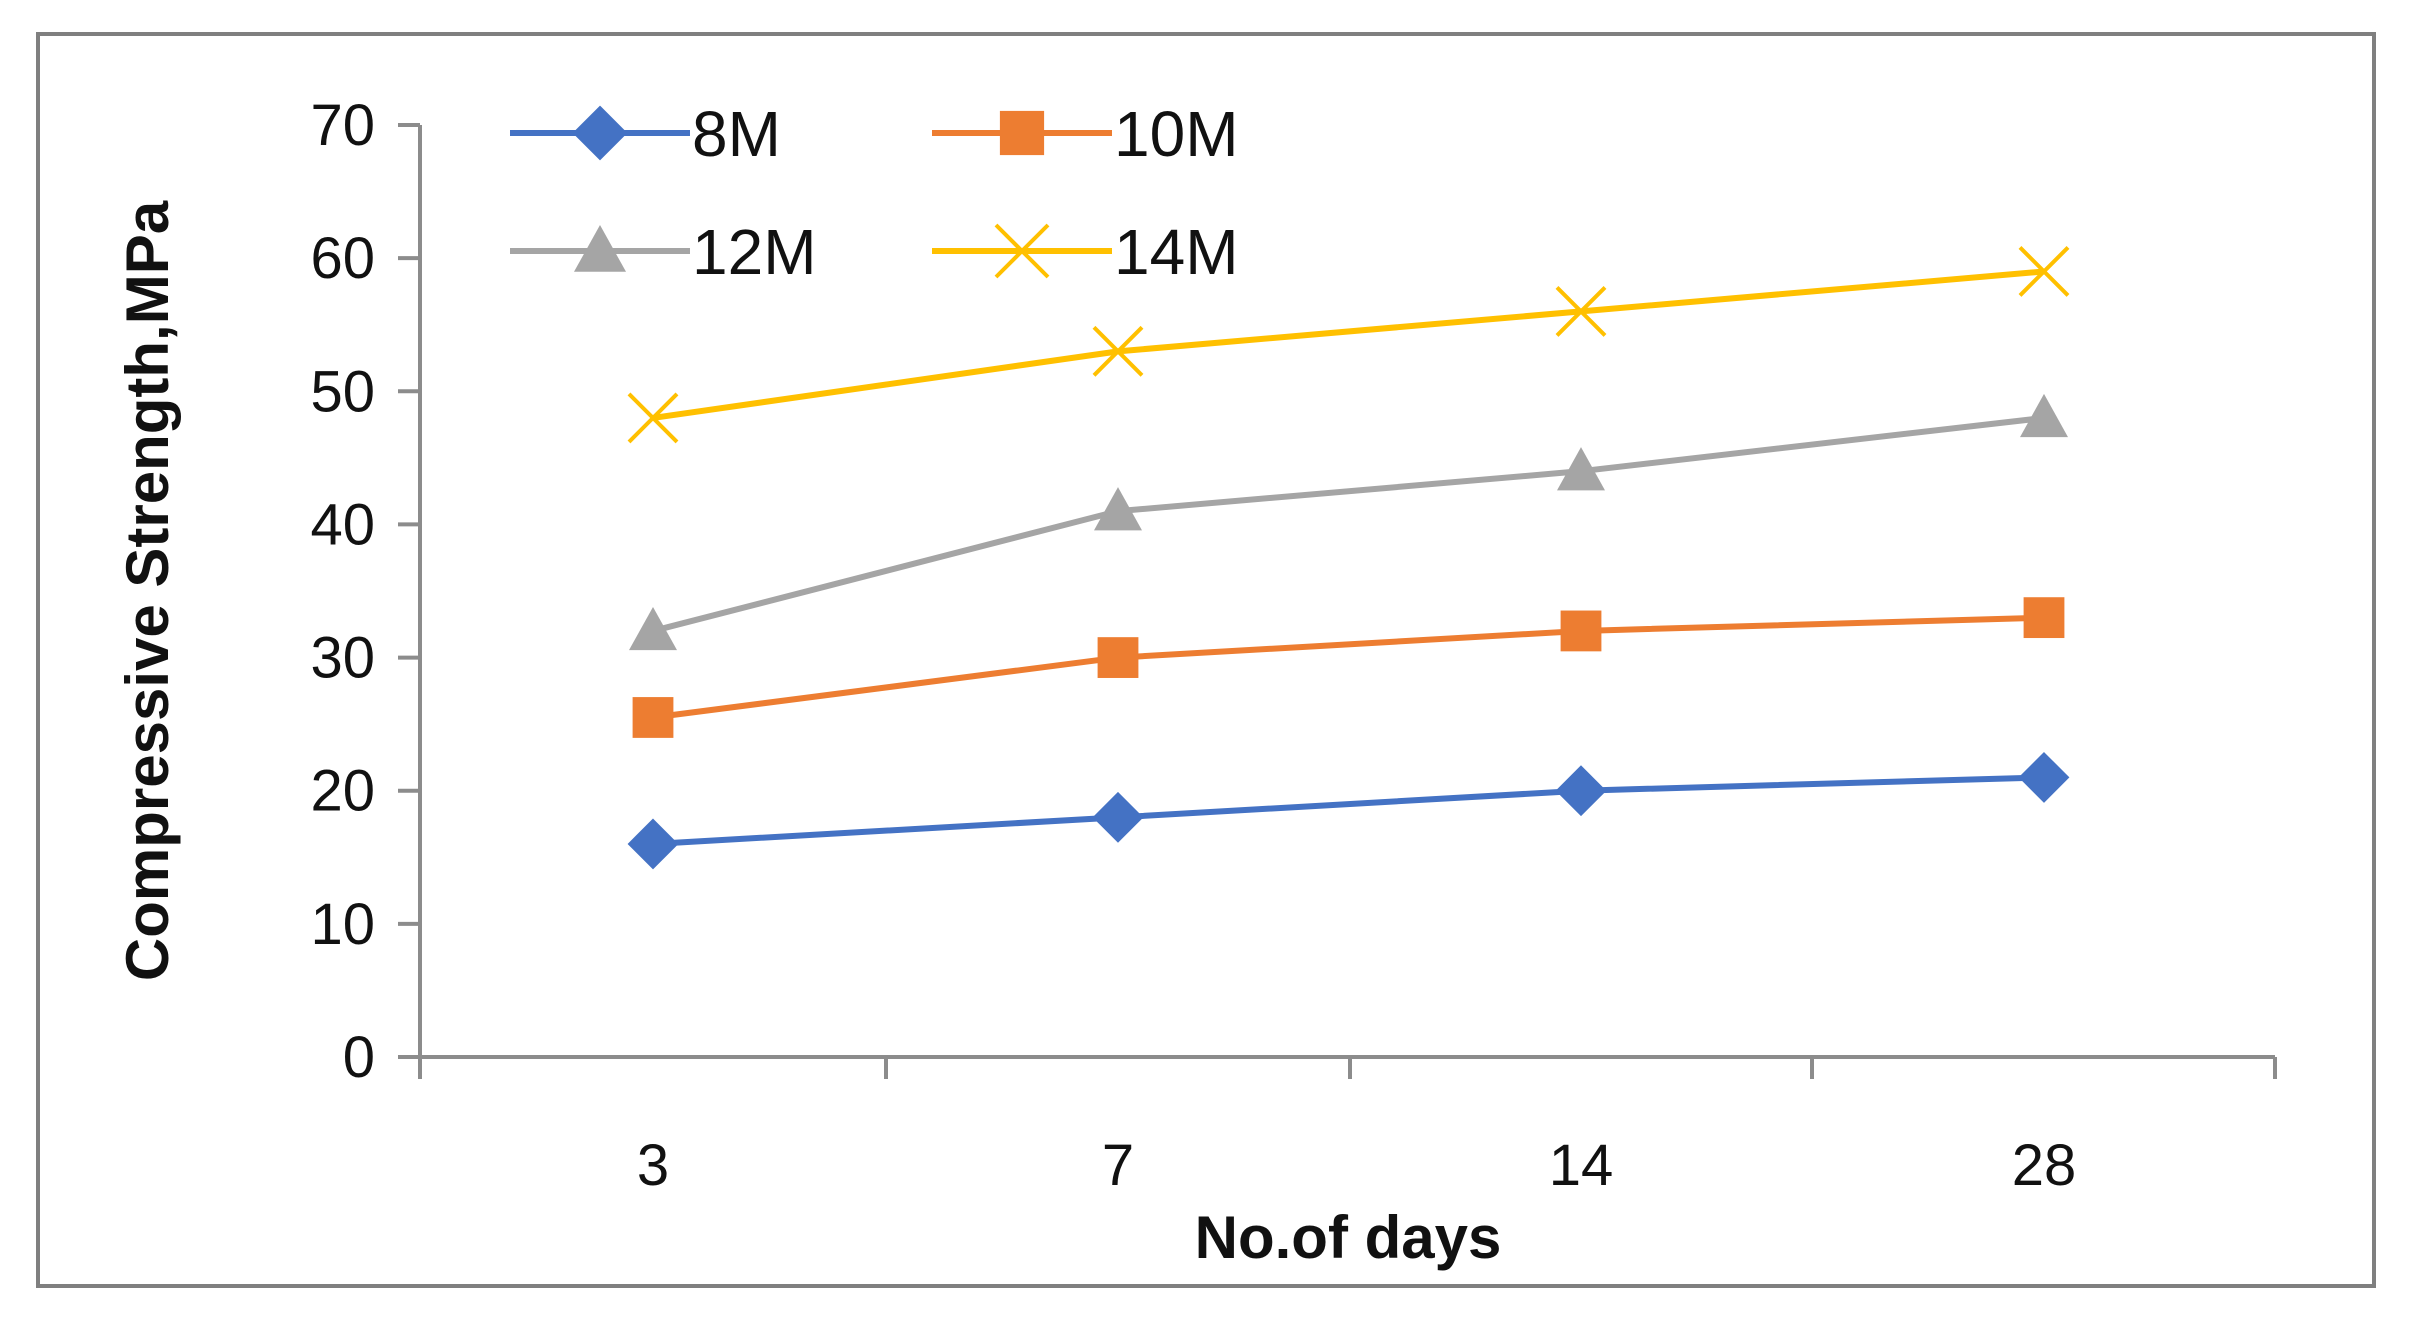 Image resolution: width=2412 pixels, height=1329 pixels. I want to click on y-tick-label: 70, so click(342, 125).